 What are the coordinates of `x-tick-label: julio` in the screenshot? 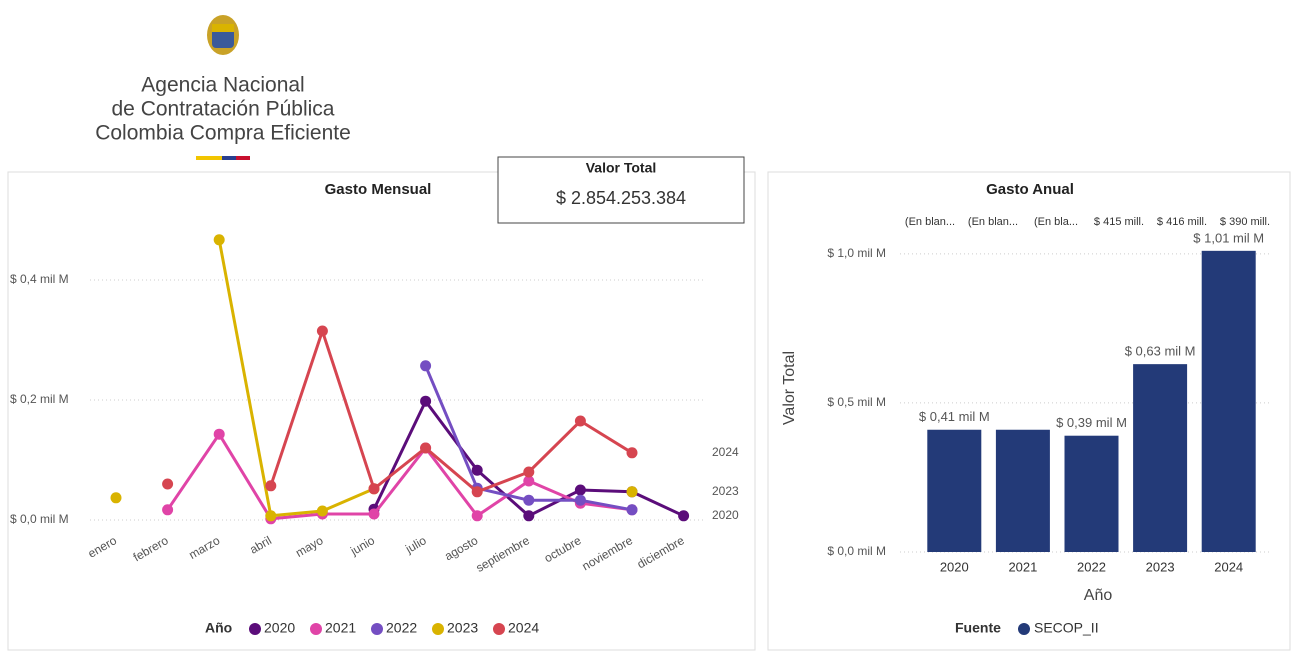 It's located at (415, 544).